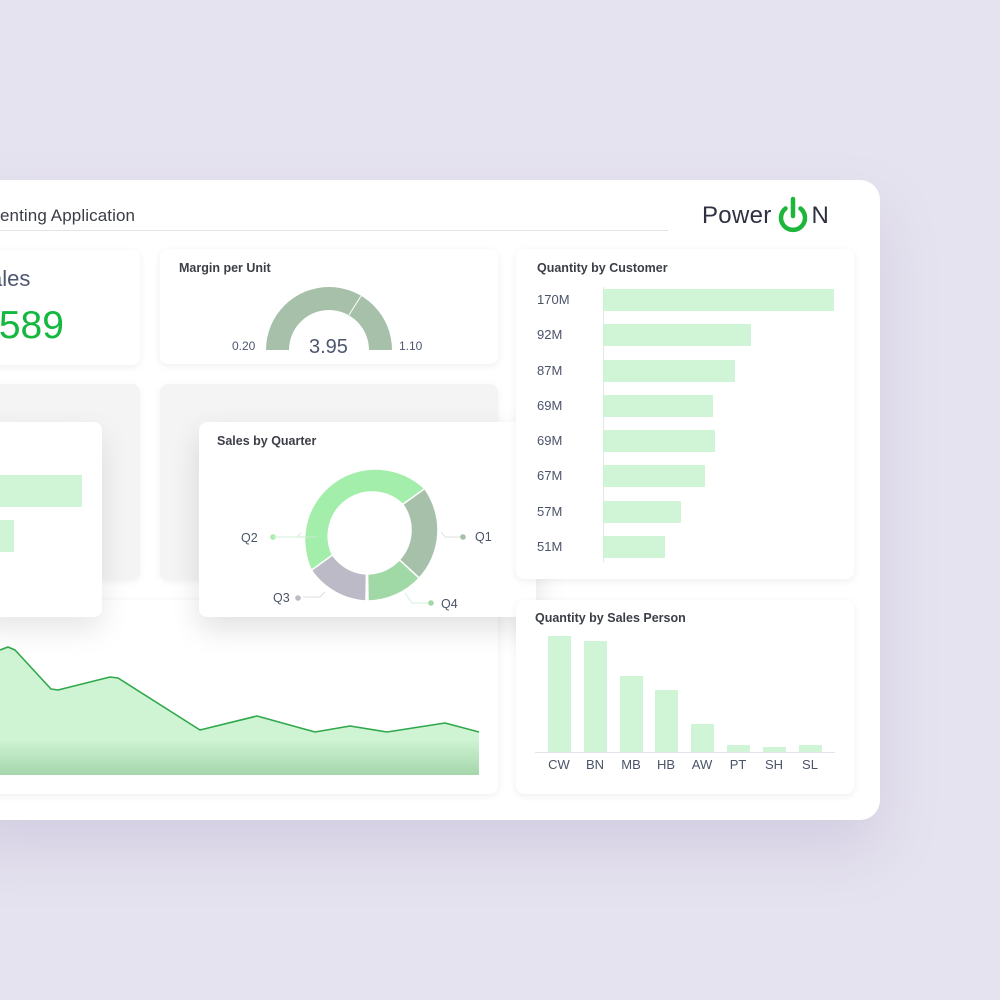  Describe the element at coordinates (774, 764) in the screenshot. I see `salesperson-label: SH` at that location.